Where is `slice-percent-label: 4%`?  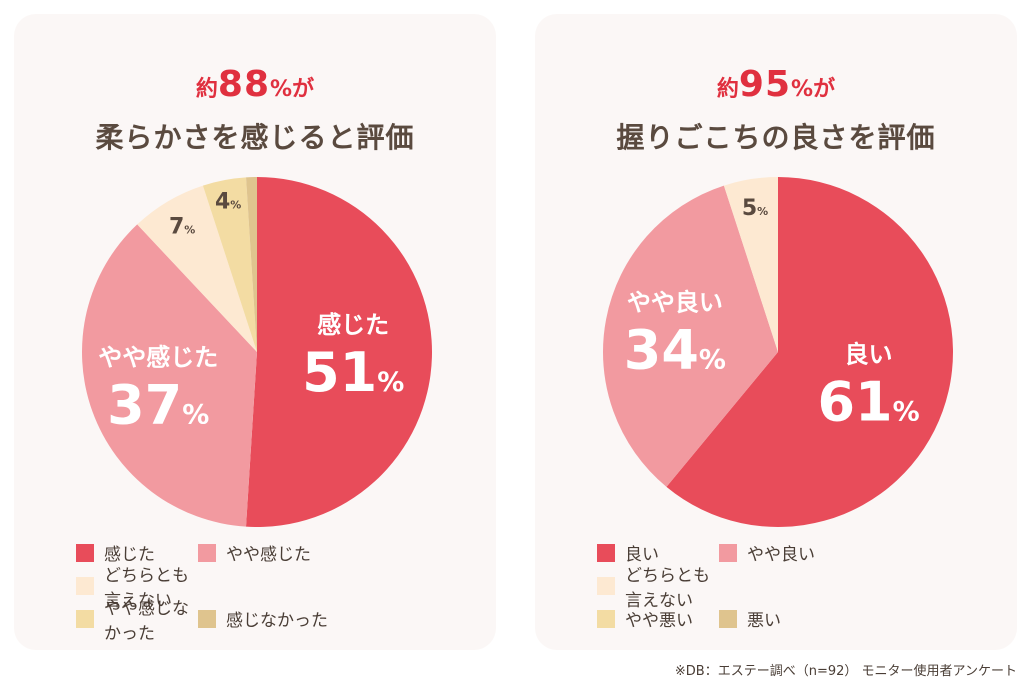
slice-percent-label: 4% is located at coordinates (228, 202).